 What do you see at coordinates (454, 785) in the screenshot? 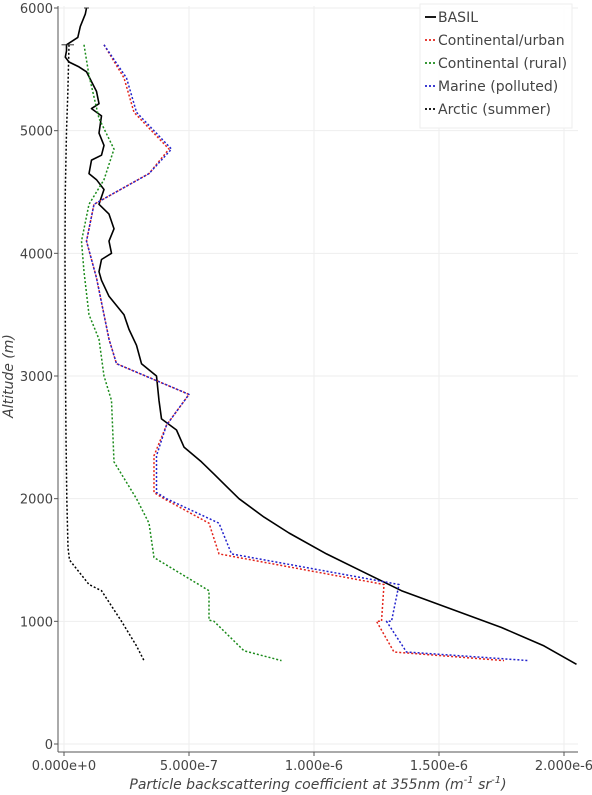
I see `x-axis-unit-open: (m` at bounding box center [454, 785].